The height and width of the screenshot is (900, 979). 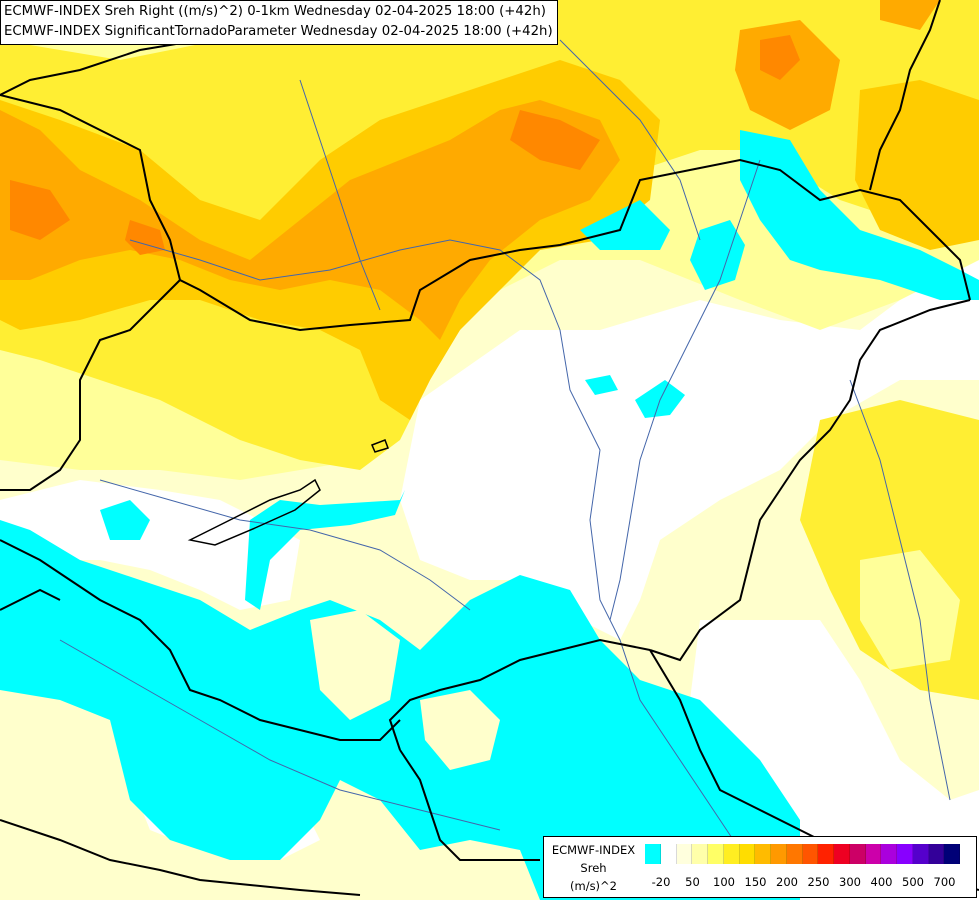 What do you see at coordinates (180, 857) in the screenshot?
I see `border-southwest` at bounding box center [180, 857].